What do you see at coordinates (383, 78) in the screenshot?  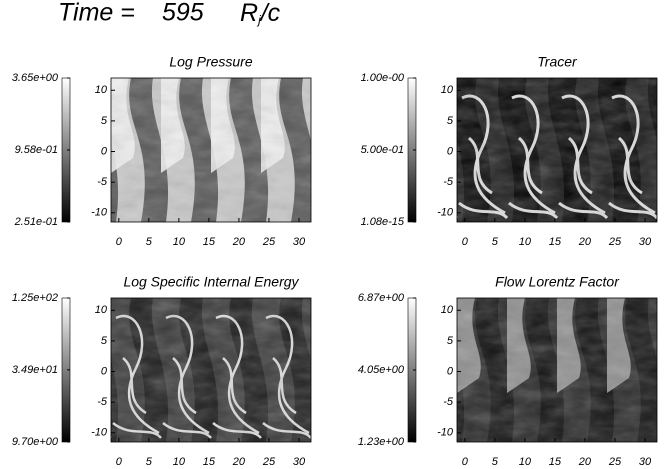 I see `colorbar-tick-label: 1.00e-00` at bounding box center [383, 78].